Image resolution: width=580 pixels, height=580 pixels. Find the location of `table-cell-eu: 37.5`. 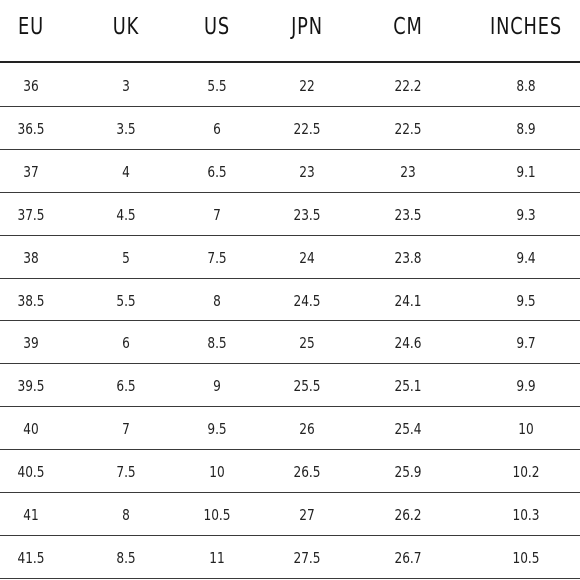

table-cell-eu: 37.5 is located at coordinates (31, 214).